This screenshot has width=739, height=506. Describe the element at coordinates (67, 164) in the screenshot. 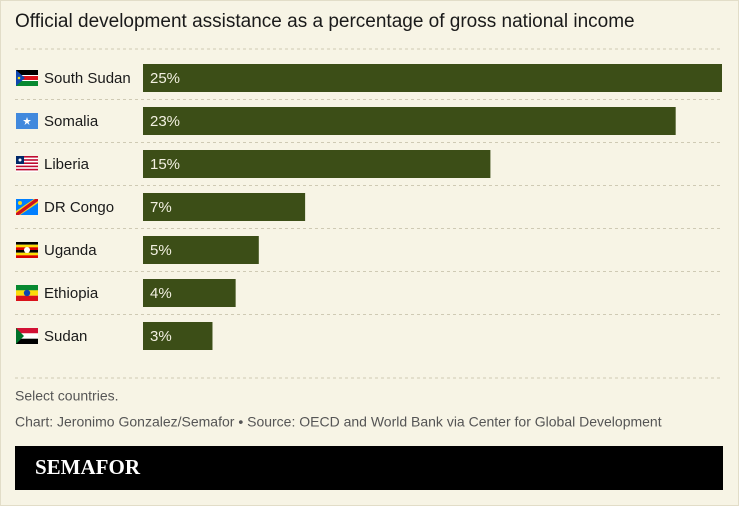

I see `category-label: Liberia` at that location.